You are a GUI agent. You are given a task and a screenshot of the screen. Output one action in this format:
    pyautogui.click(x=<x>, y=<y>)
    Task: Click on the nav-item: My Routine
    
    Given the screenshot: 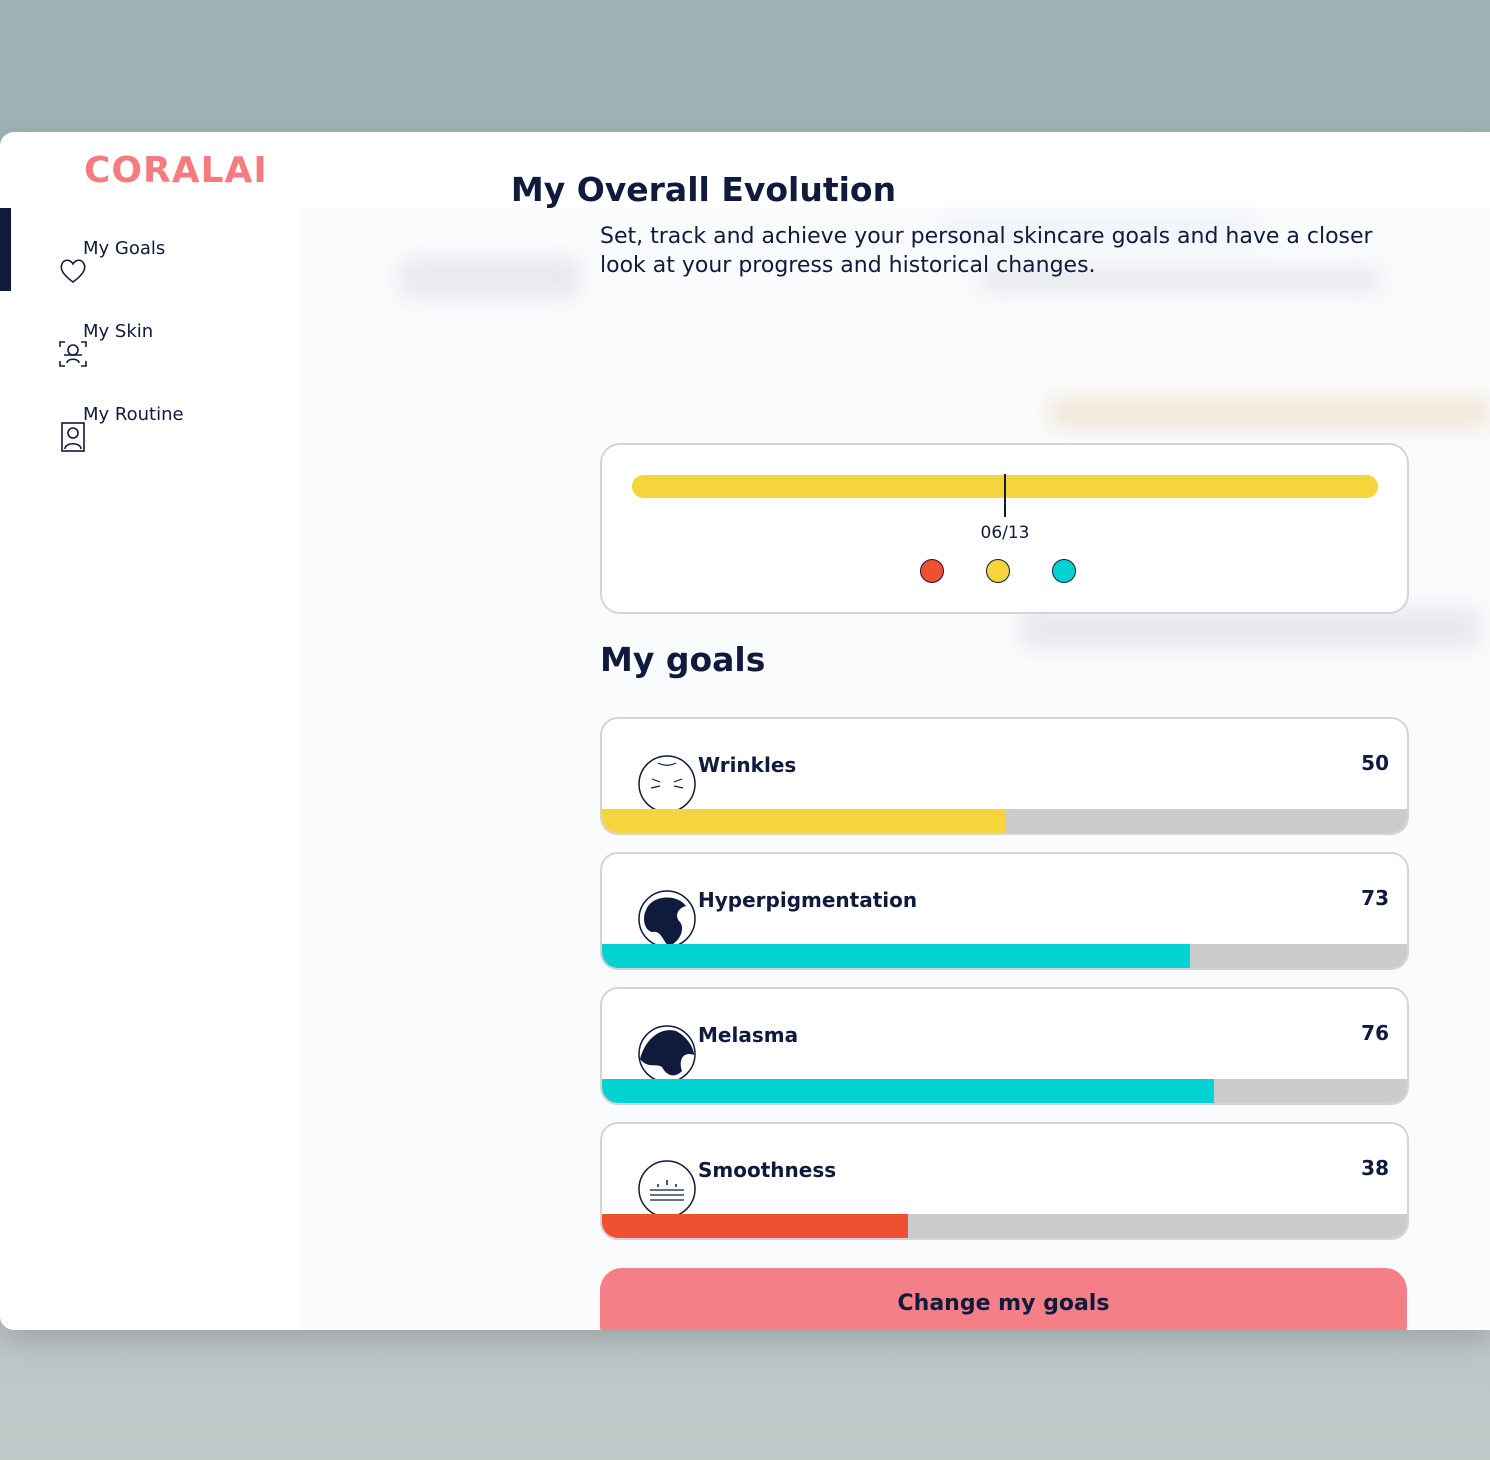 What is the action you would take?
    pyautogui.click(x=150, y=415)
    